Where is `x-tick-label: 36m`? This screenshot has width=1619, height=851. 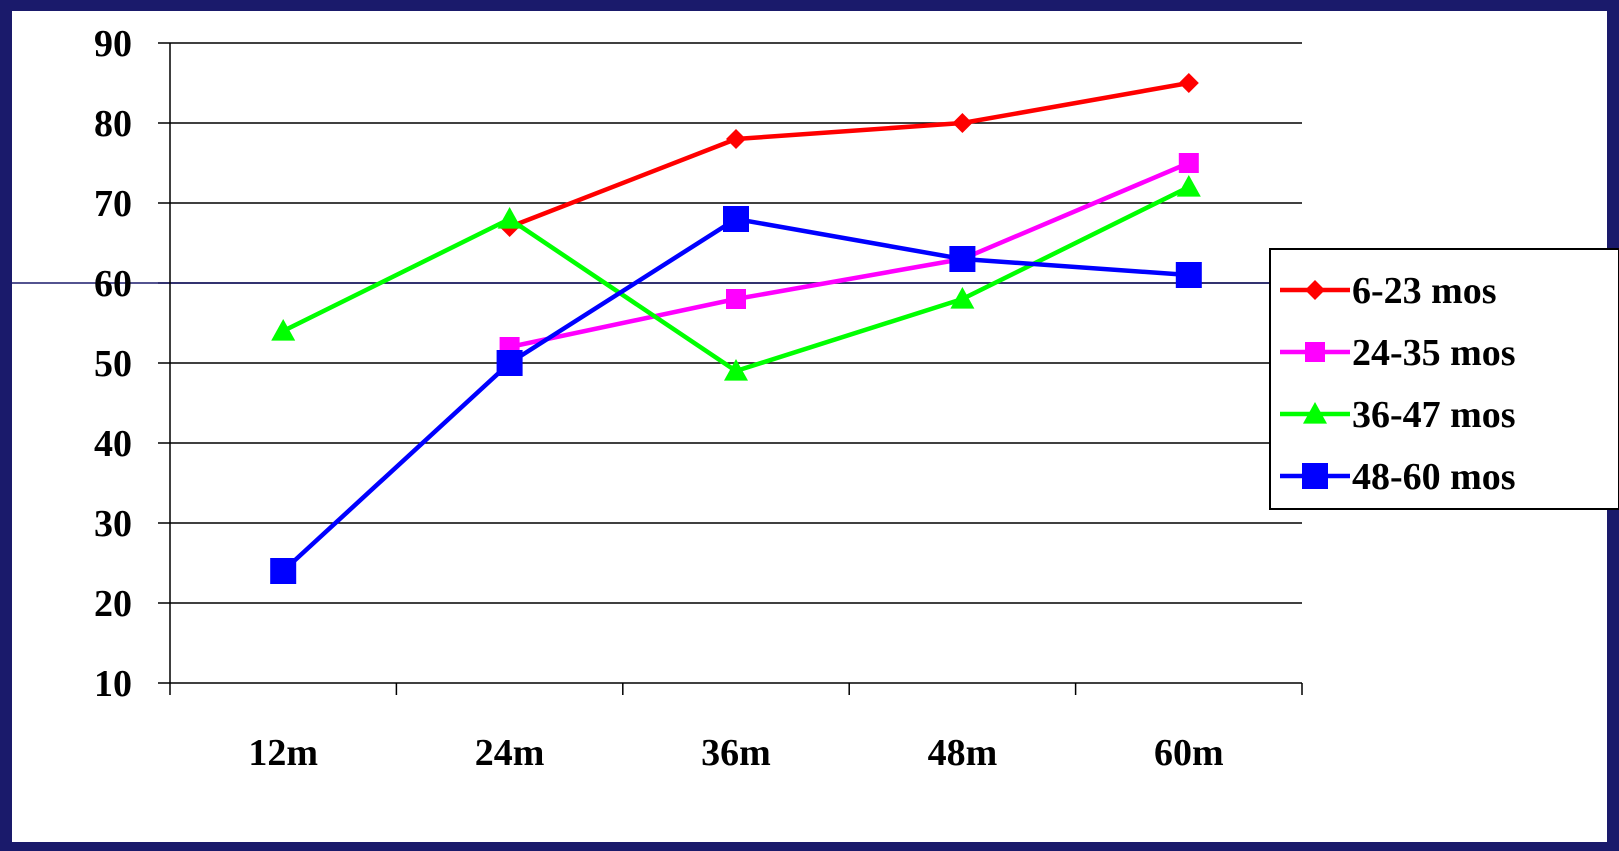 x-tick-label: 36m is located at coordinates (736, 753).